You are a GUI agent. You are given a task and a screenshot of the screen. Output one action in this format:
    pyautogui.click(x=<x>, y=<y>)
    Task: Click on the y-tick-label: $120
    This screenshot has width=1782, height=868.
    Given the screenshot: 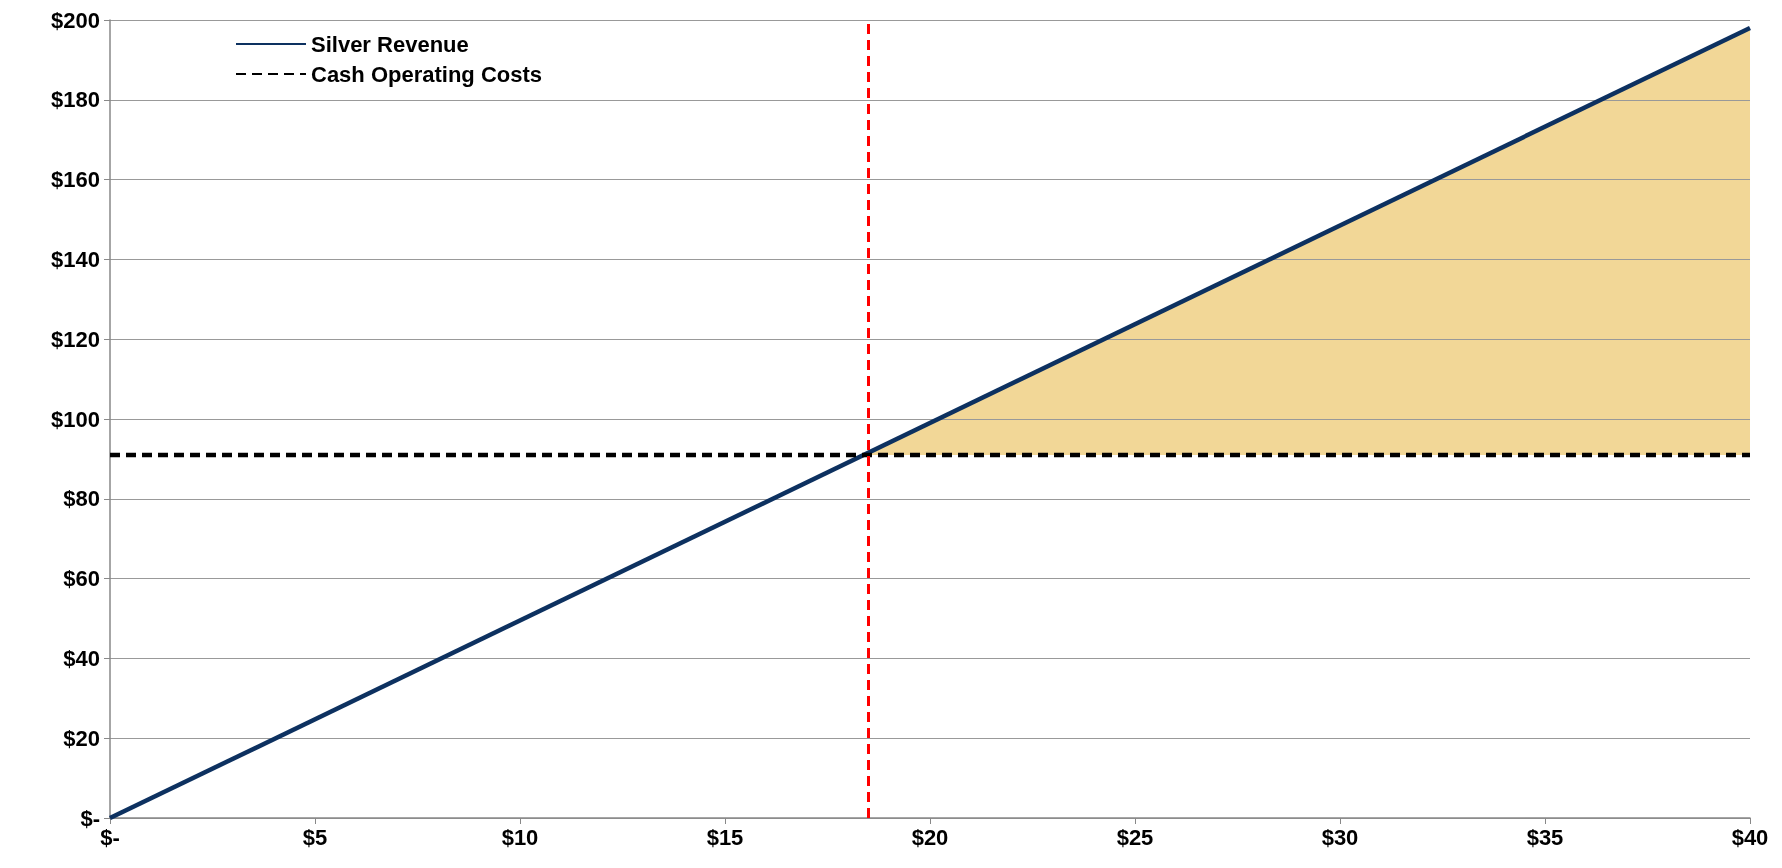 What is the action you would take?
    pyautogui.click(x=75, y=339)
    